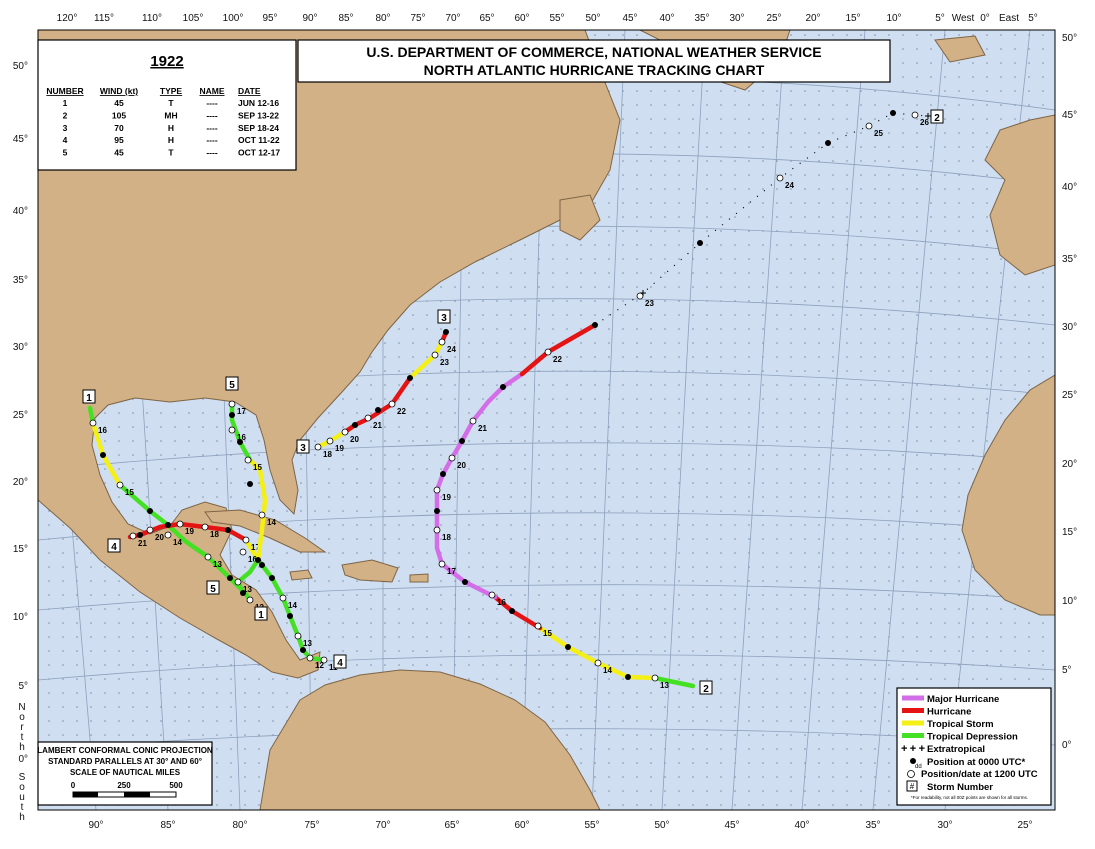 The height and width of the screenshot is (849, 1095). What do you see at coordinates (452, 18) in the screenshot?
I see `lon-label: 70°` at bounding box center [452, 18].